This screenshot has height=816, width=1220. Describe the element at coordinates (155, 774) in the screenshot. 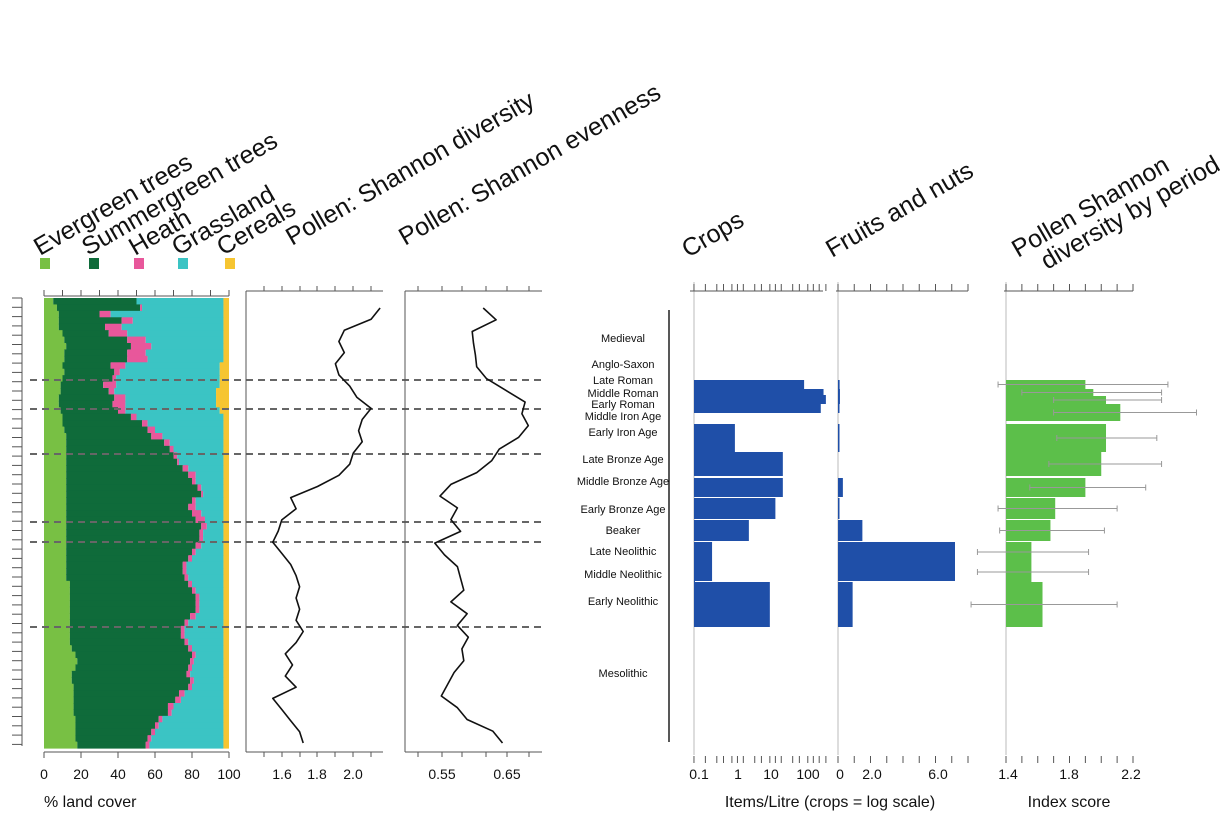

I see `tick-label: 60` at that location.